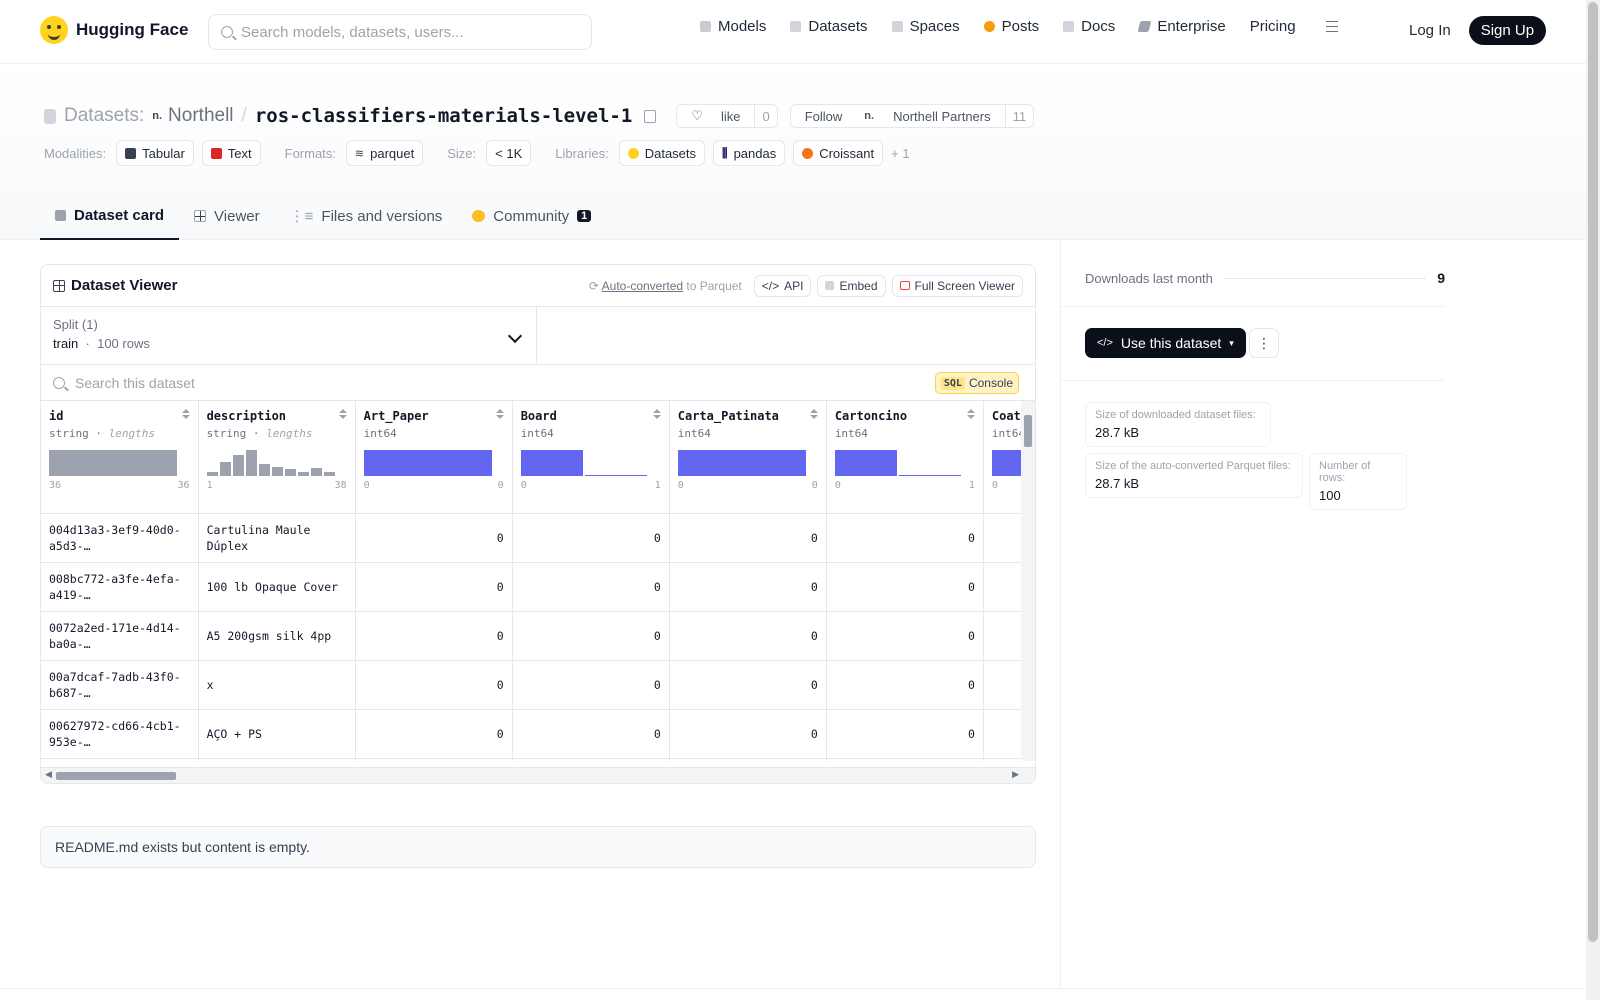  What do you see at coordinates (1165, 343) in the screenshot?
I see `use-dataset-button: </> Use this dataset ▾` at bounding box center [1165, 343].